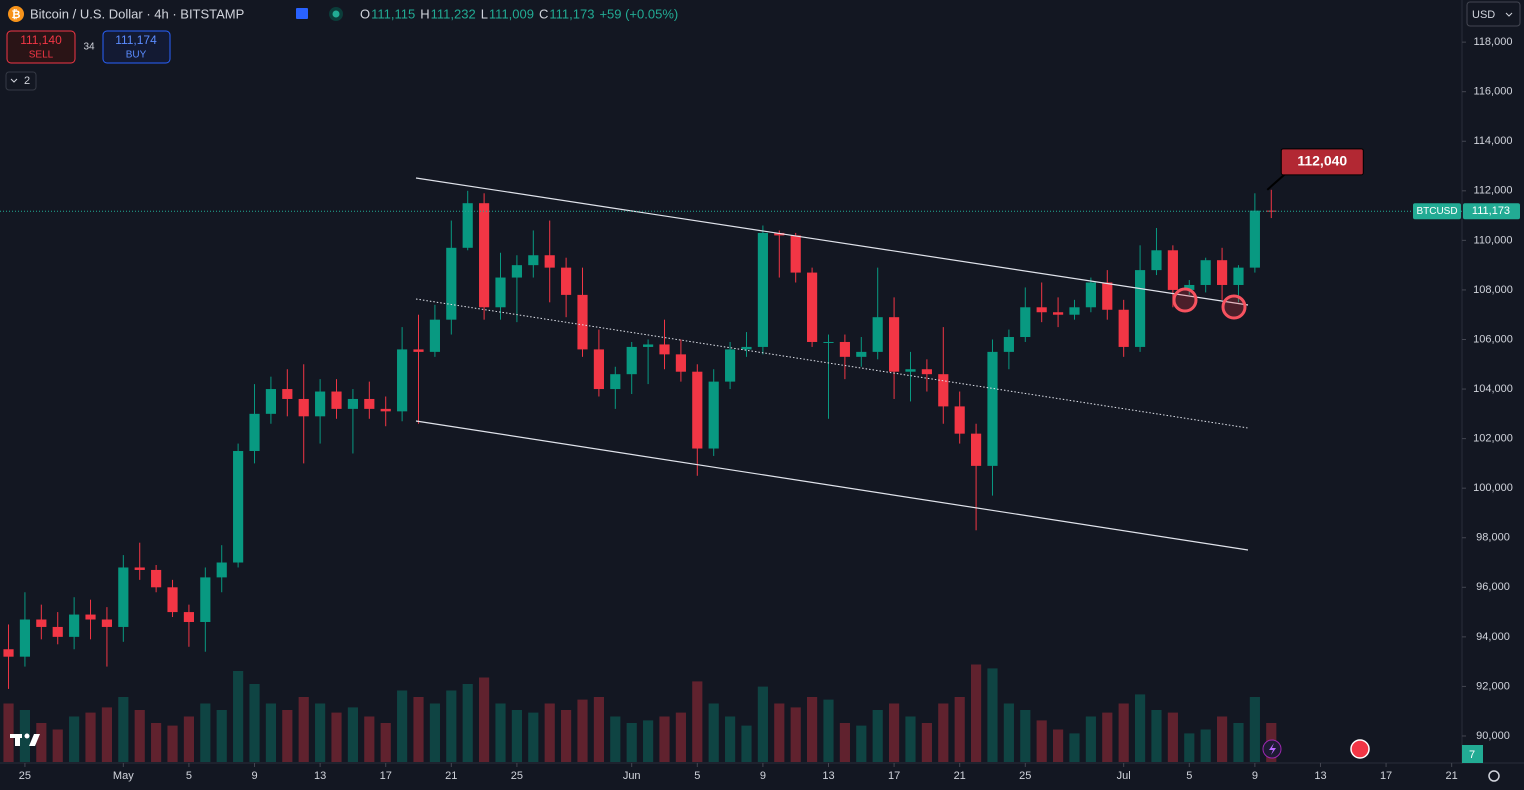  Describe the element at coordinates (1272, 749) in the screenshot. I see `lightning` at that location.